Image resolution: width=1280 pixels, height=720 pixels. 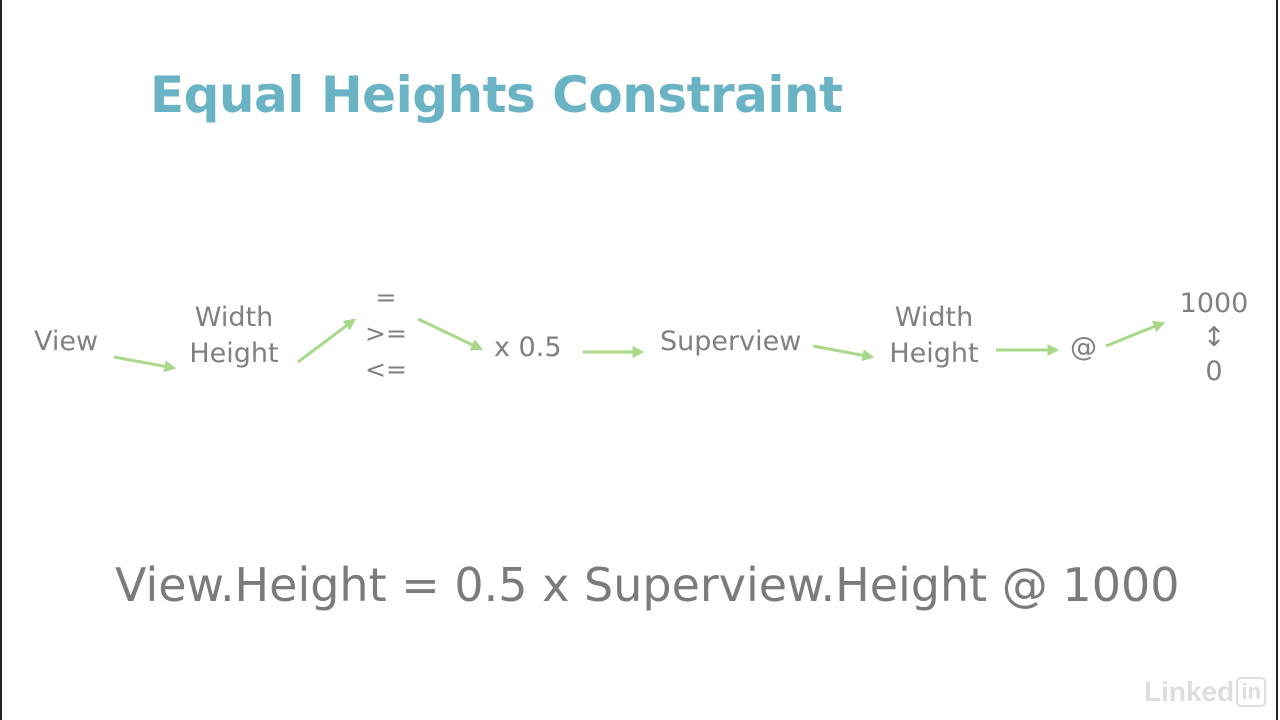 I want to click on logo-text: Linked, so click(x=1189, y=691).